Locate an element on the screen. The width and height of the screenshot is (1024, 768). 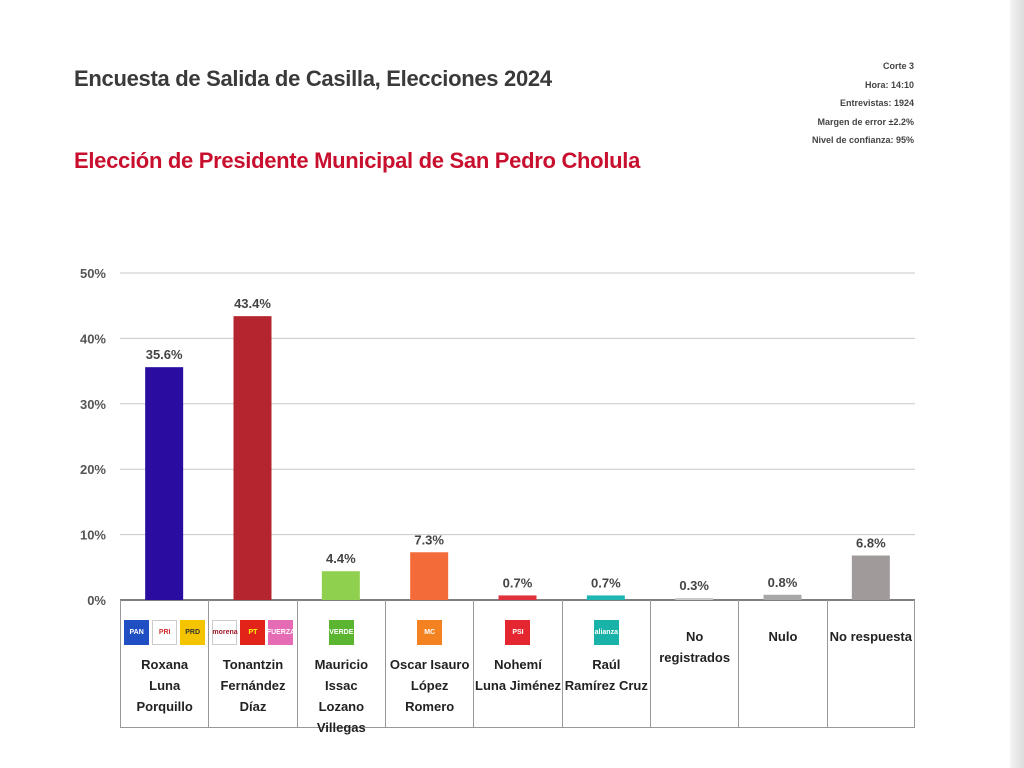
category-label: Raúl Ramírez Cruz is located at coordinates (606, 675).